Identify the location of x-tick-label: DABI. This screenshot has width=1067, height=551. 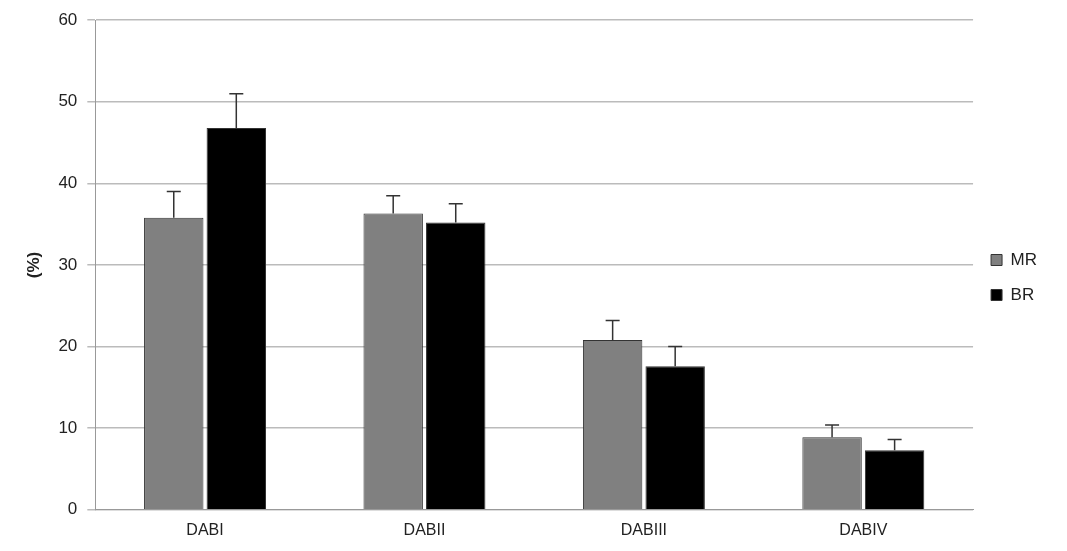
(205, 529).